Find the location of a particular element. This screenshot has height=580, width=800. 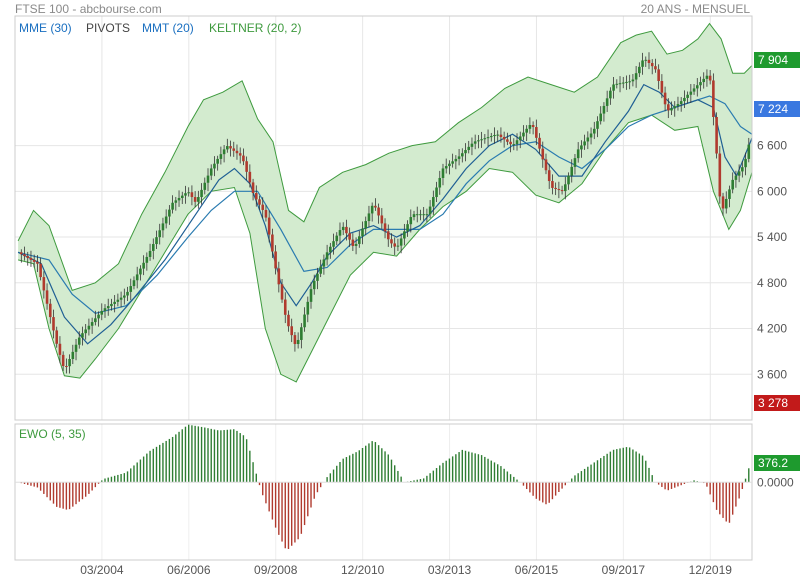

indicator-mme: MME (30) is located at coordinates (45, 28).